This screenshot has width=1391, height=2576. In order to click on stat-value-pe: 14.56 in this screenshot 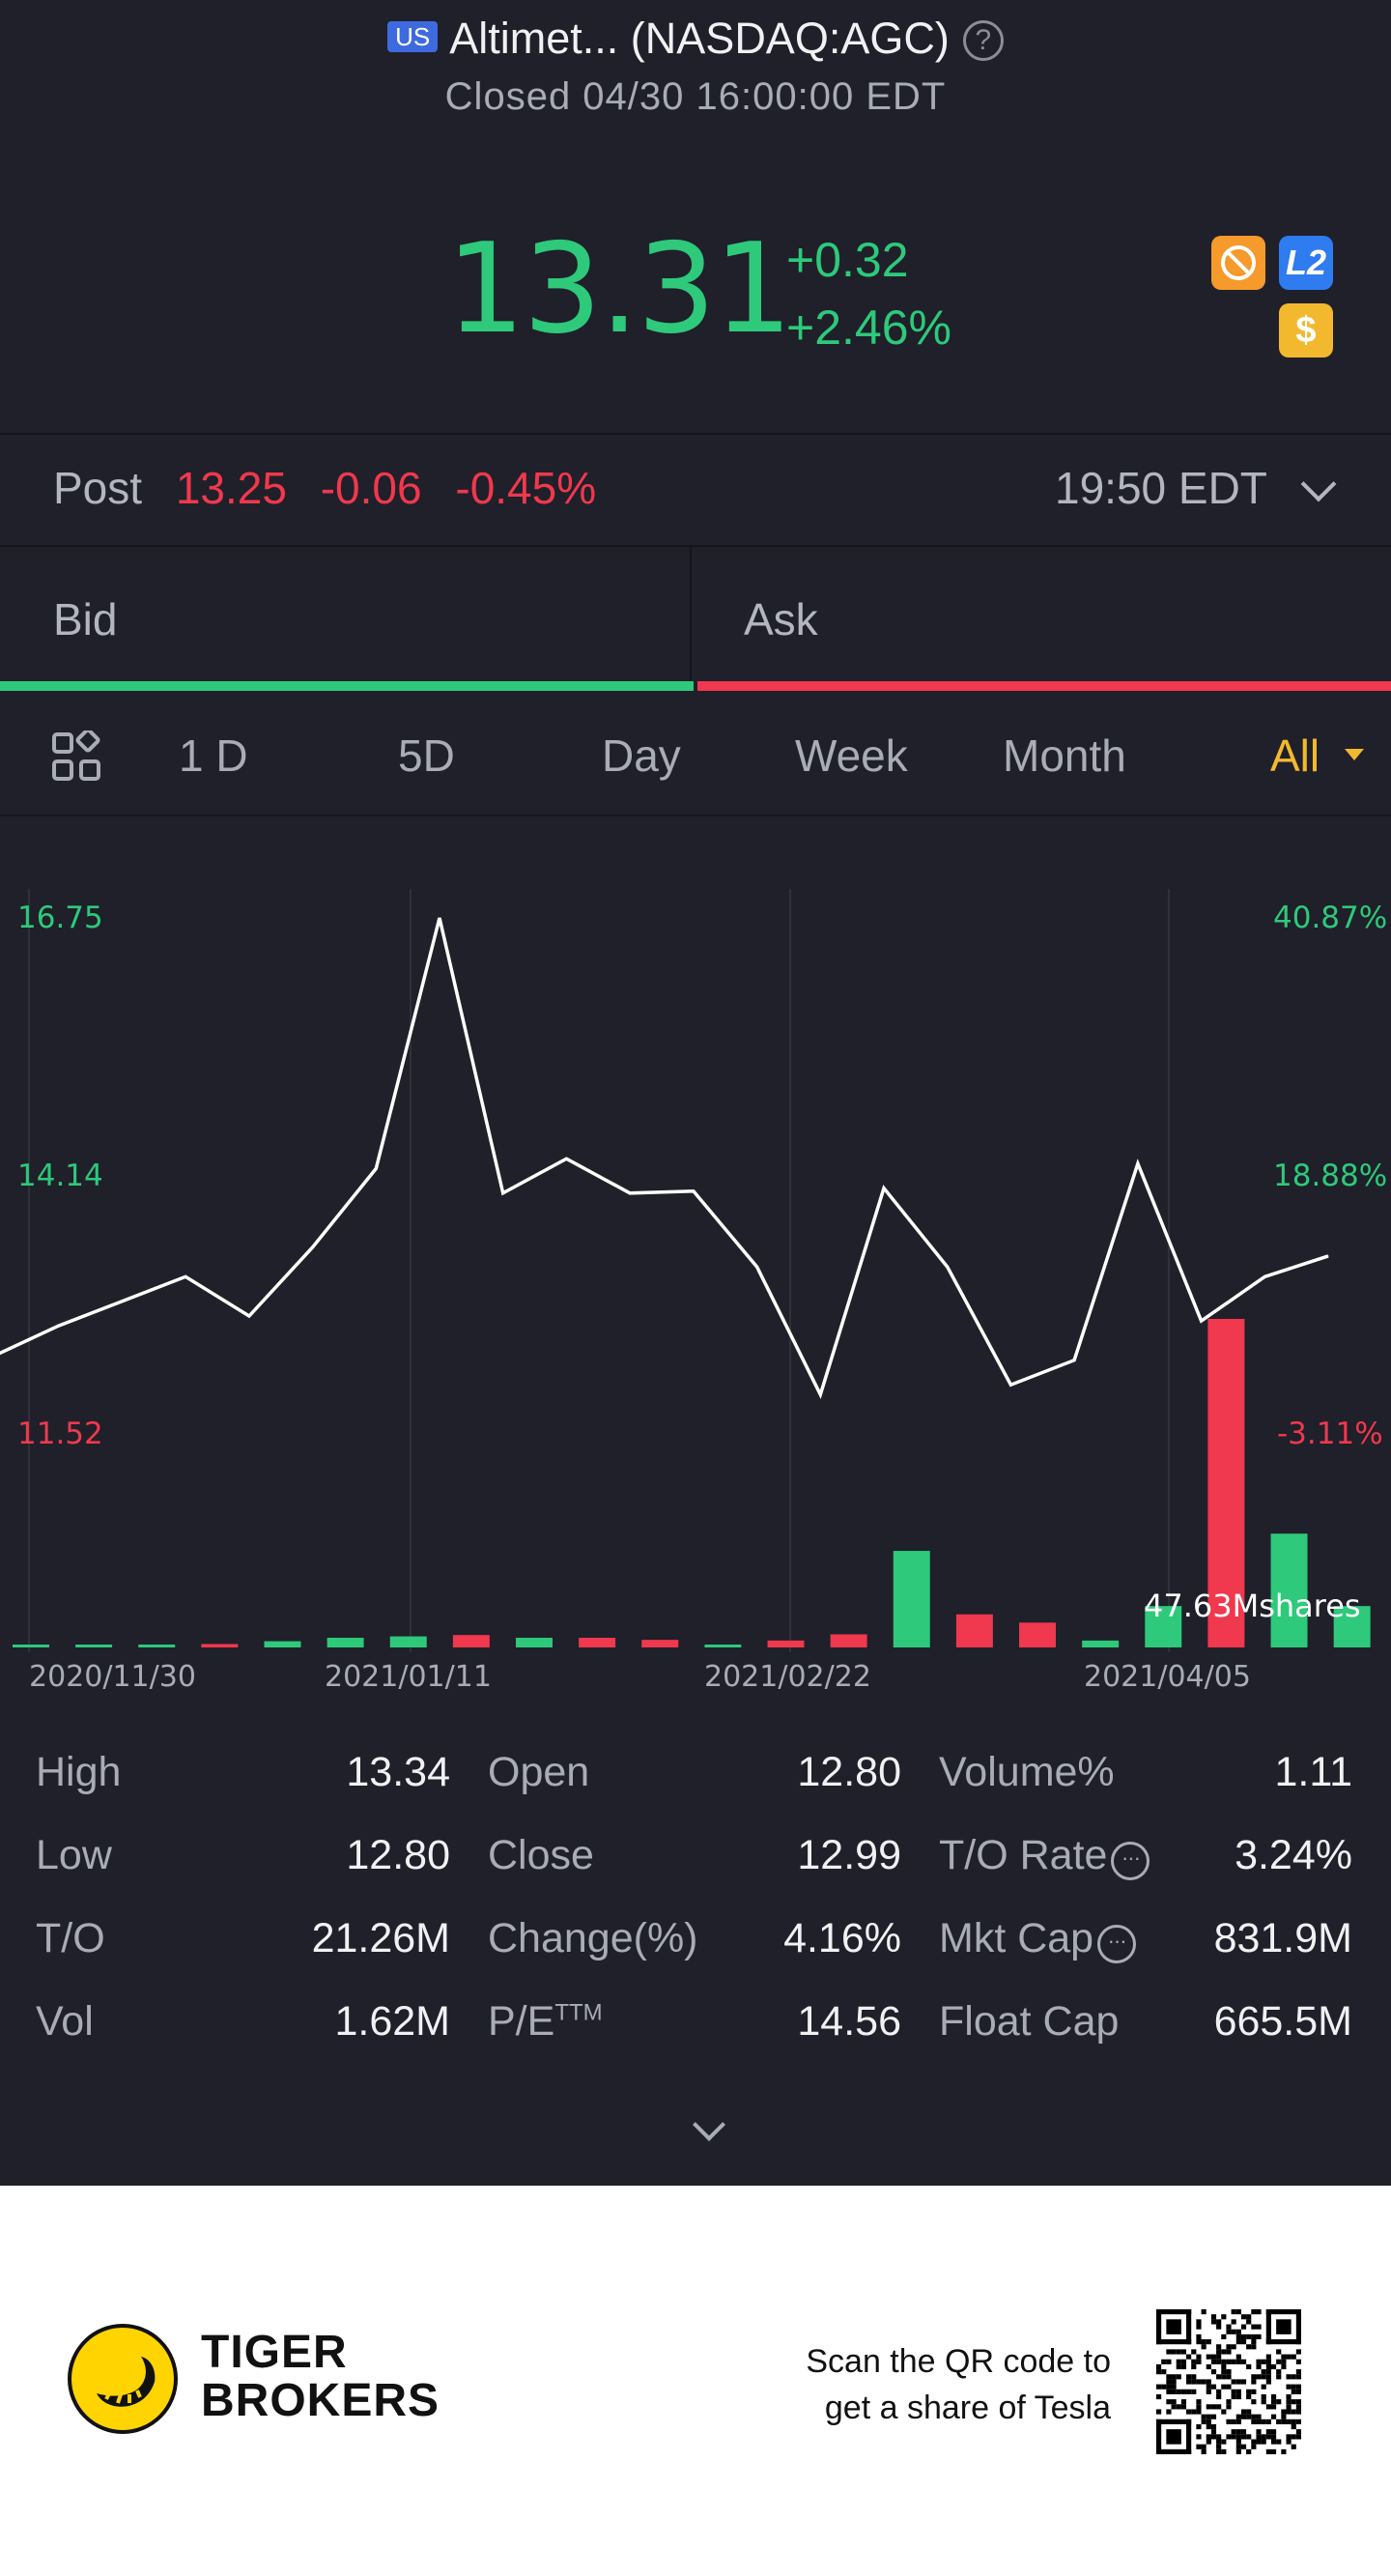, I will do `click(849, 2022)`.